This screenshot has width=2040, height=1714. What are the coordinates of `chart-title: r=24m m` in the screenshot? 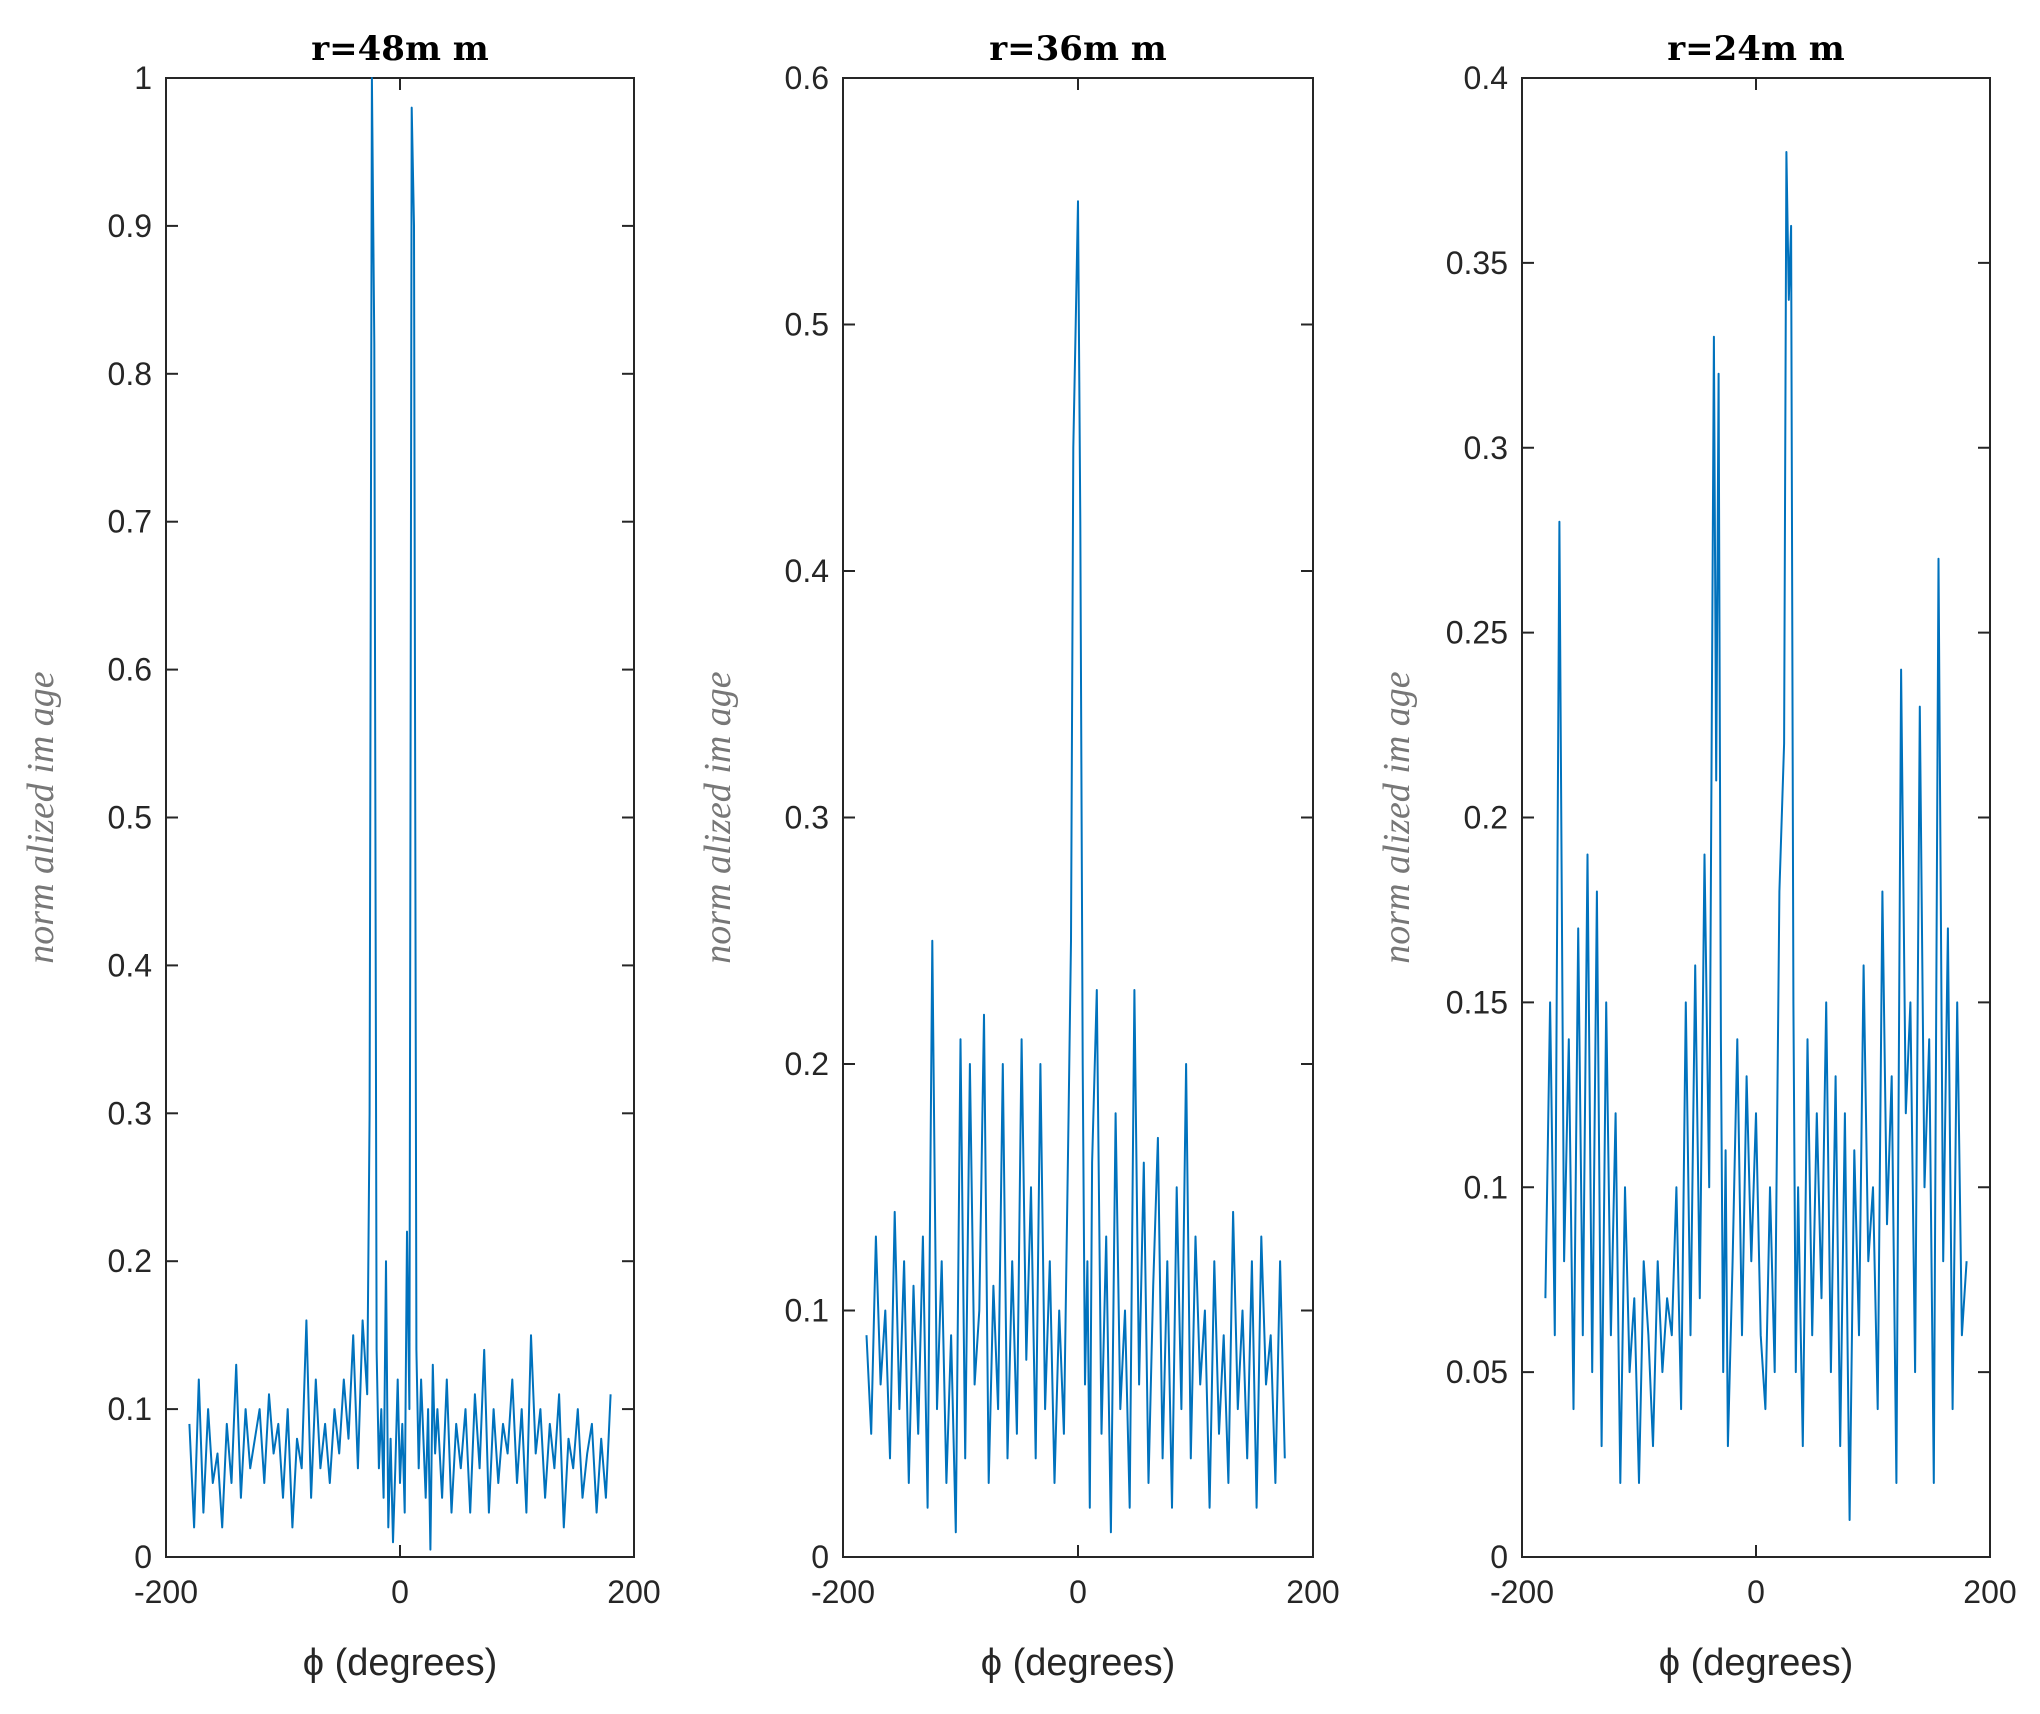 It's located at (1756, 49).